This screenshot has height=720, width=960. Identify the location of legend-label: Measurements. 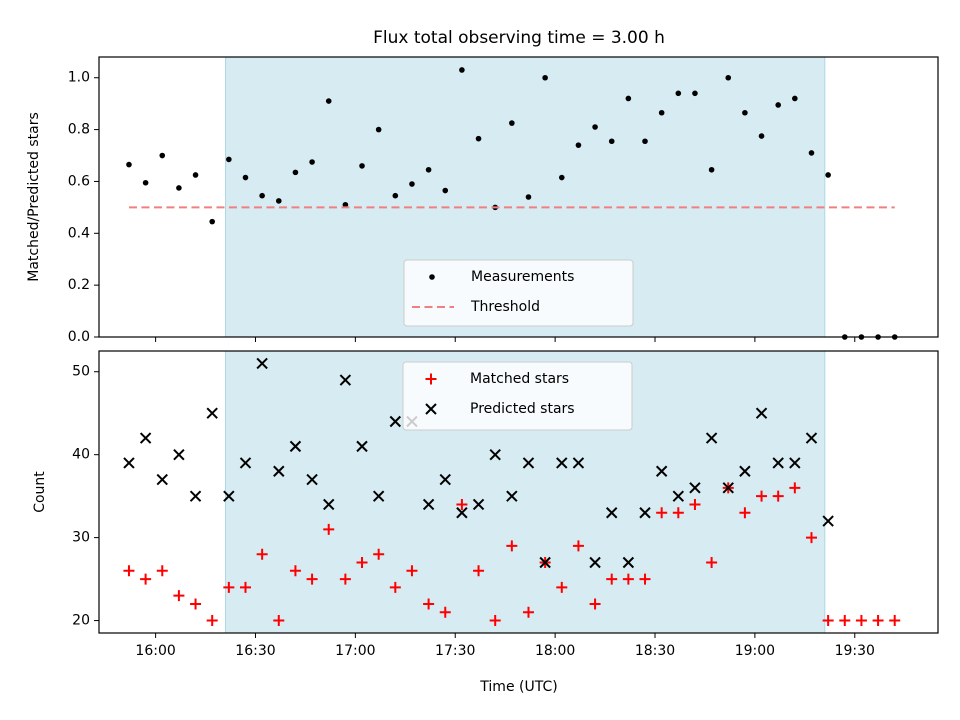
(522, 277).